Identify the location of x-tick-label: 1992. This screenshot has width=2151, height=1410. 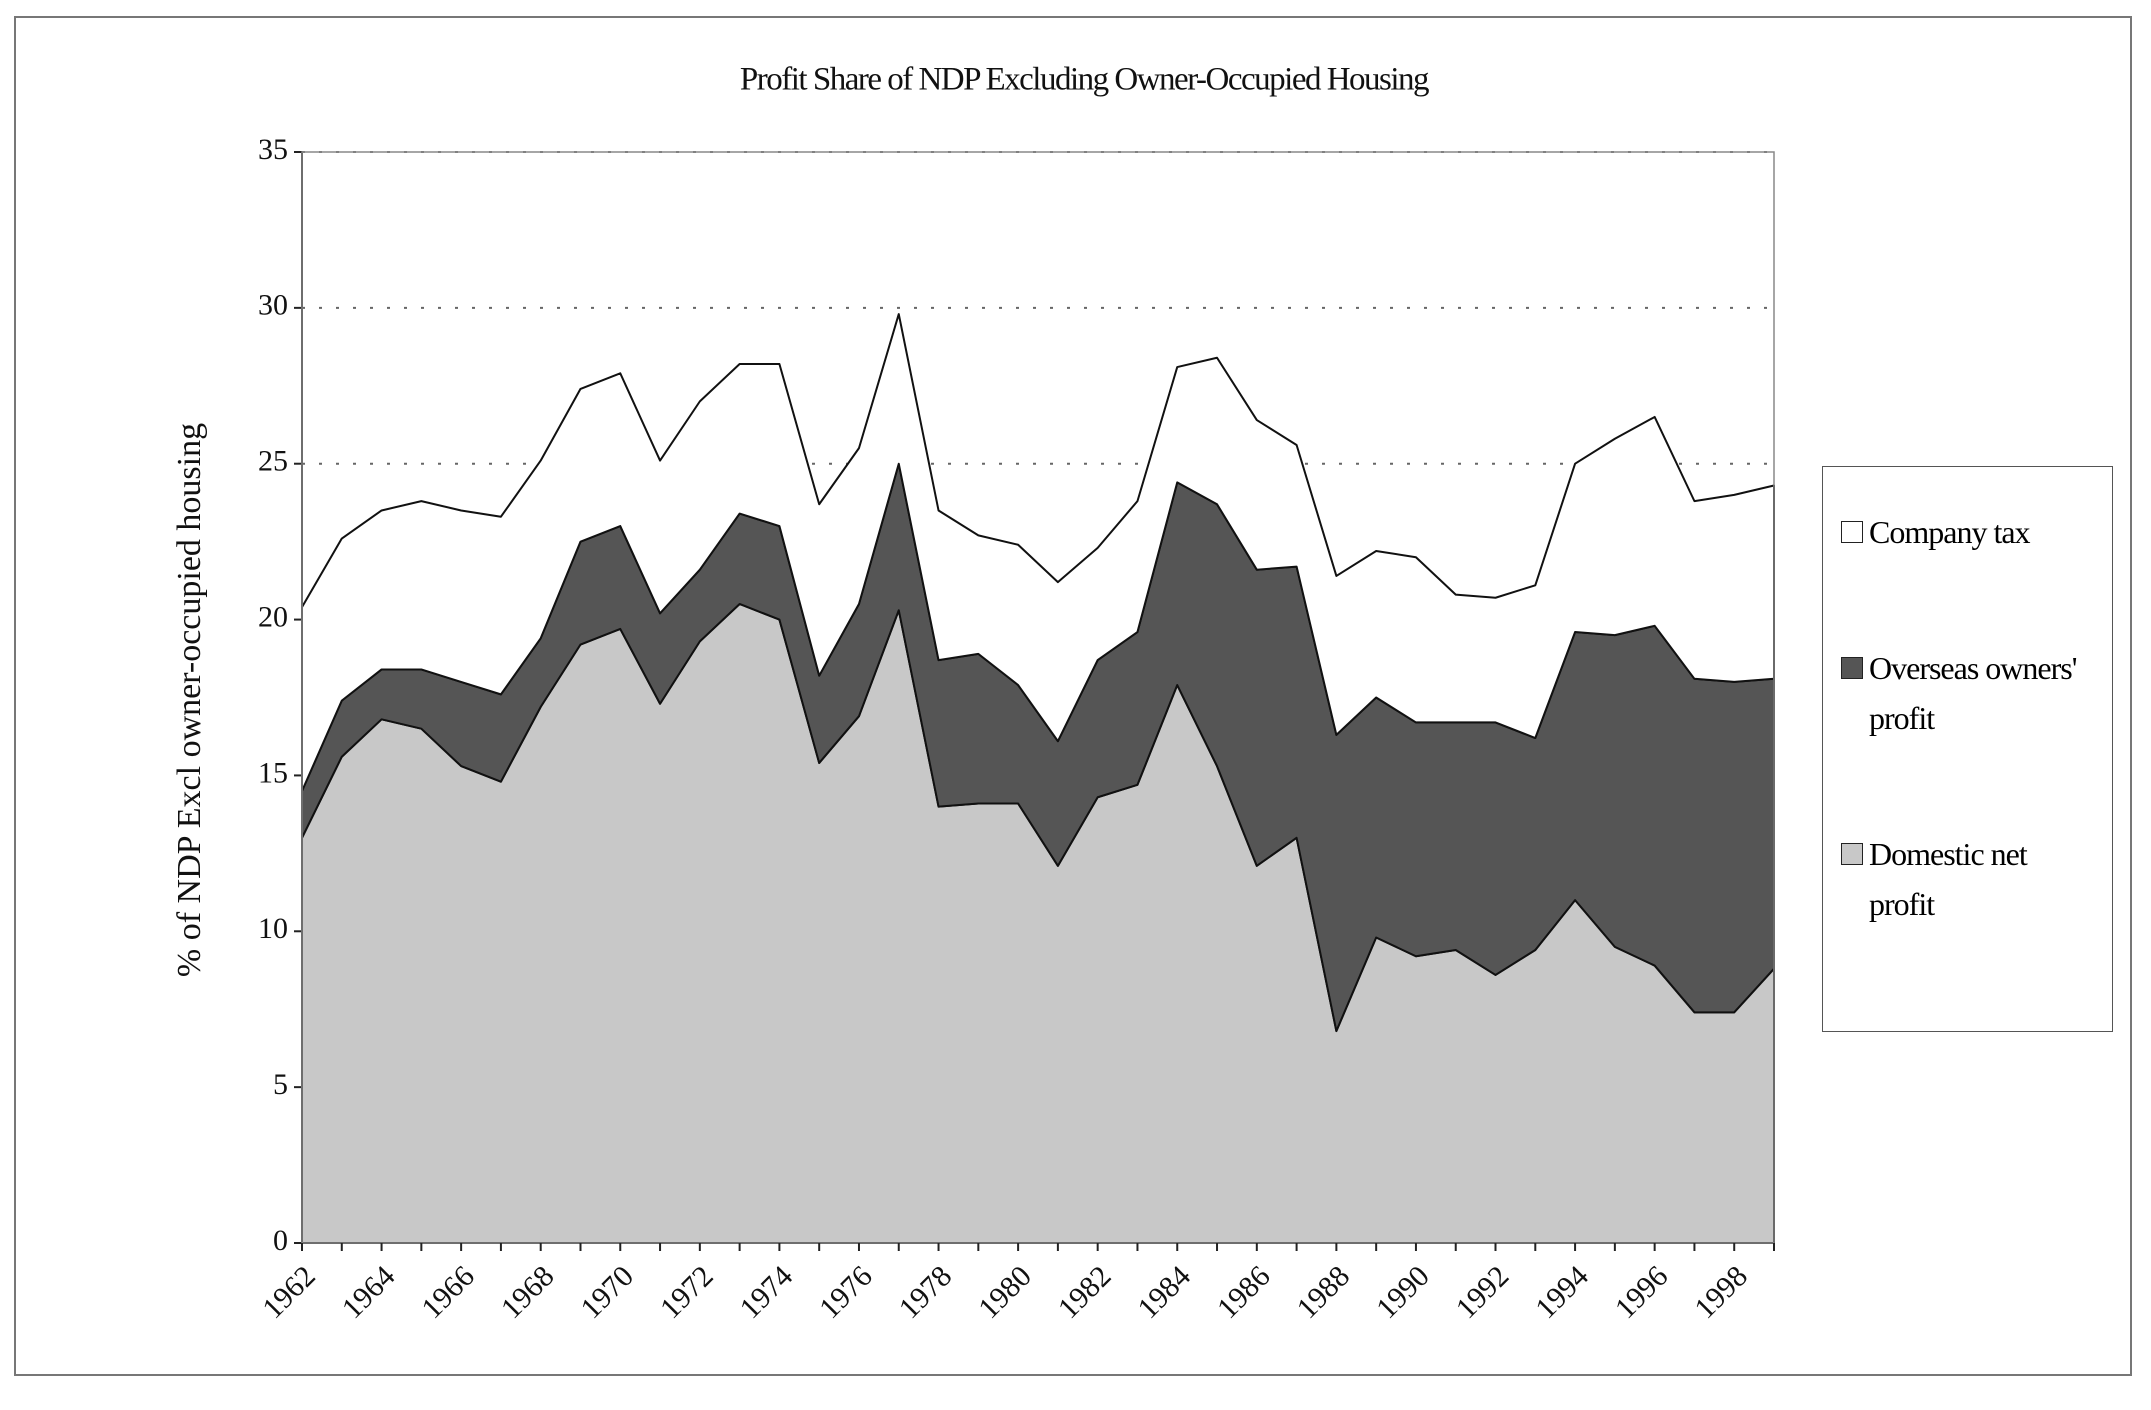
(1483, 1292).